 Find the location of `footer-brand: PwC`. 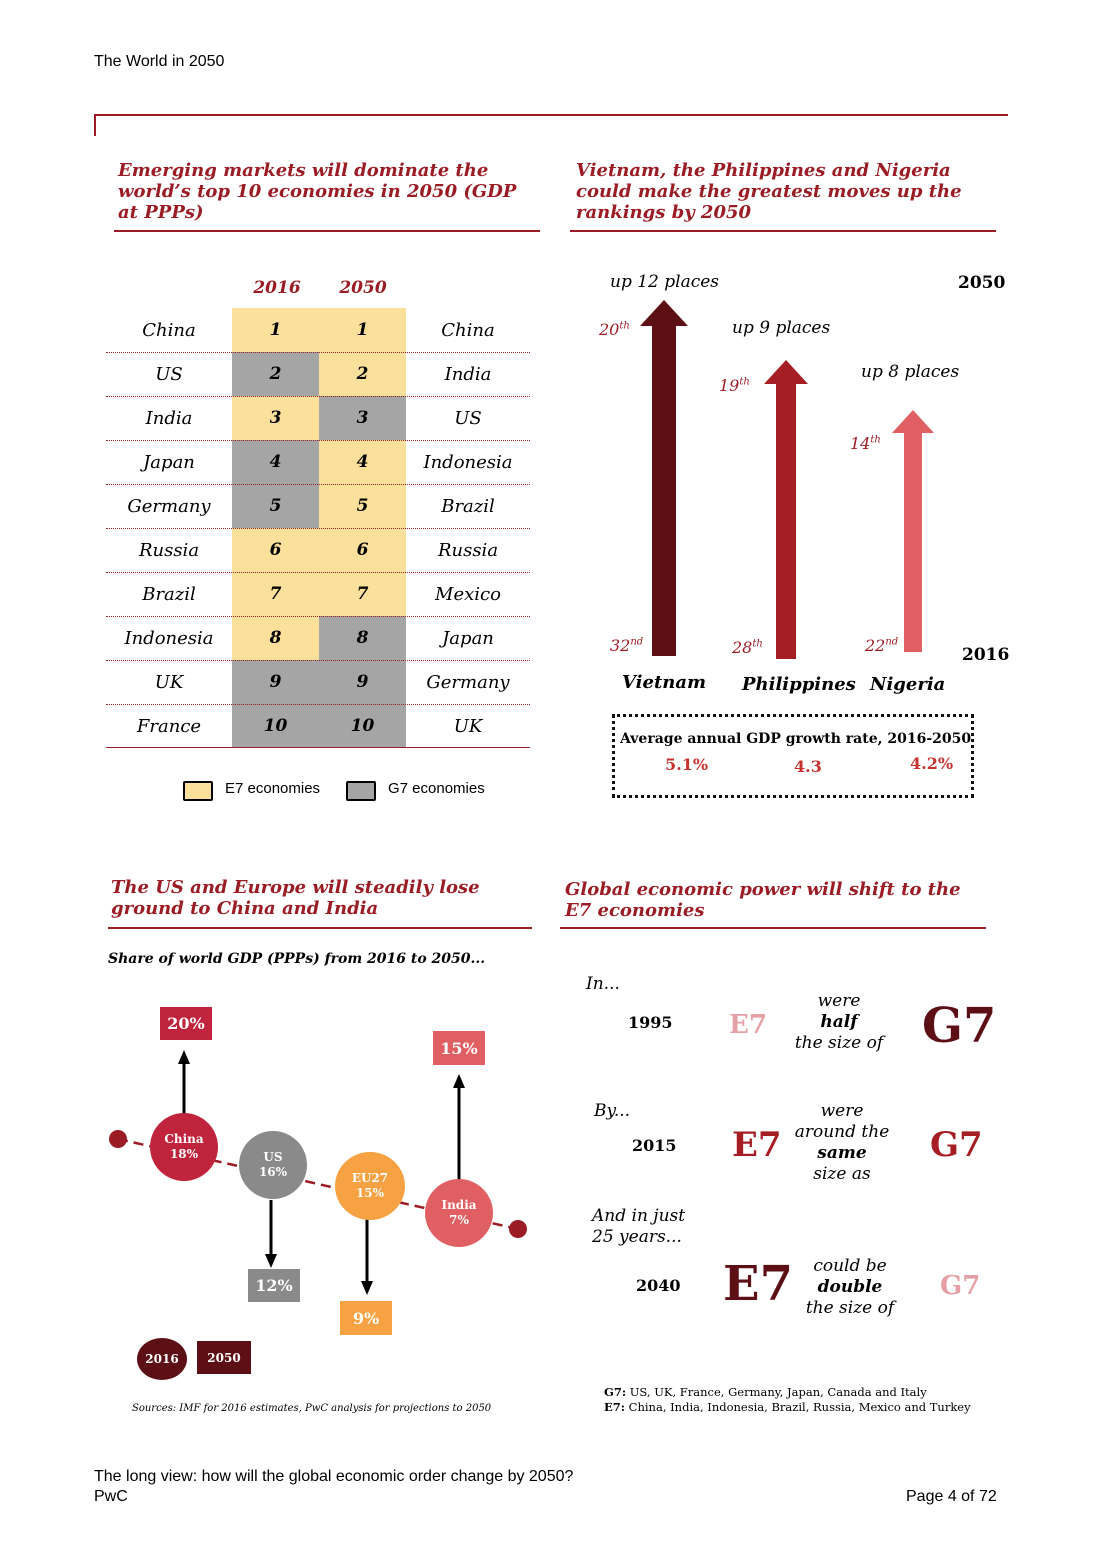

footer-brand: PwC is located at coordinates (111, 1496).